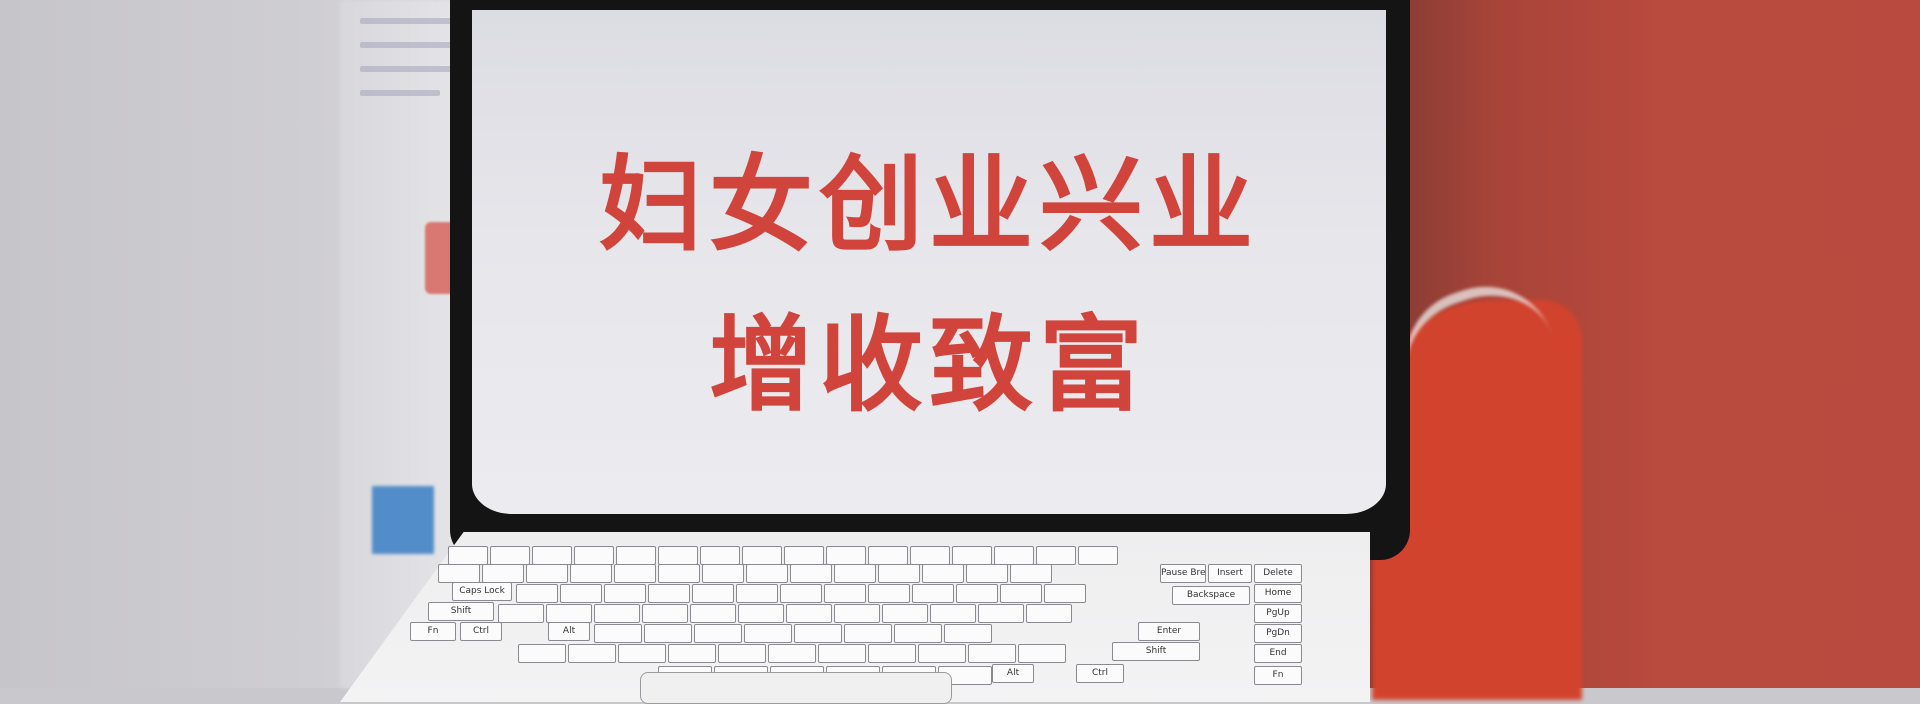  What do you see at coordinates (1278, 613) in the screenshot?
I see `key-pgup: PgUp` at bounding box center [1278, 613].